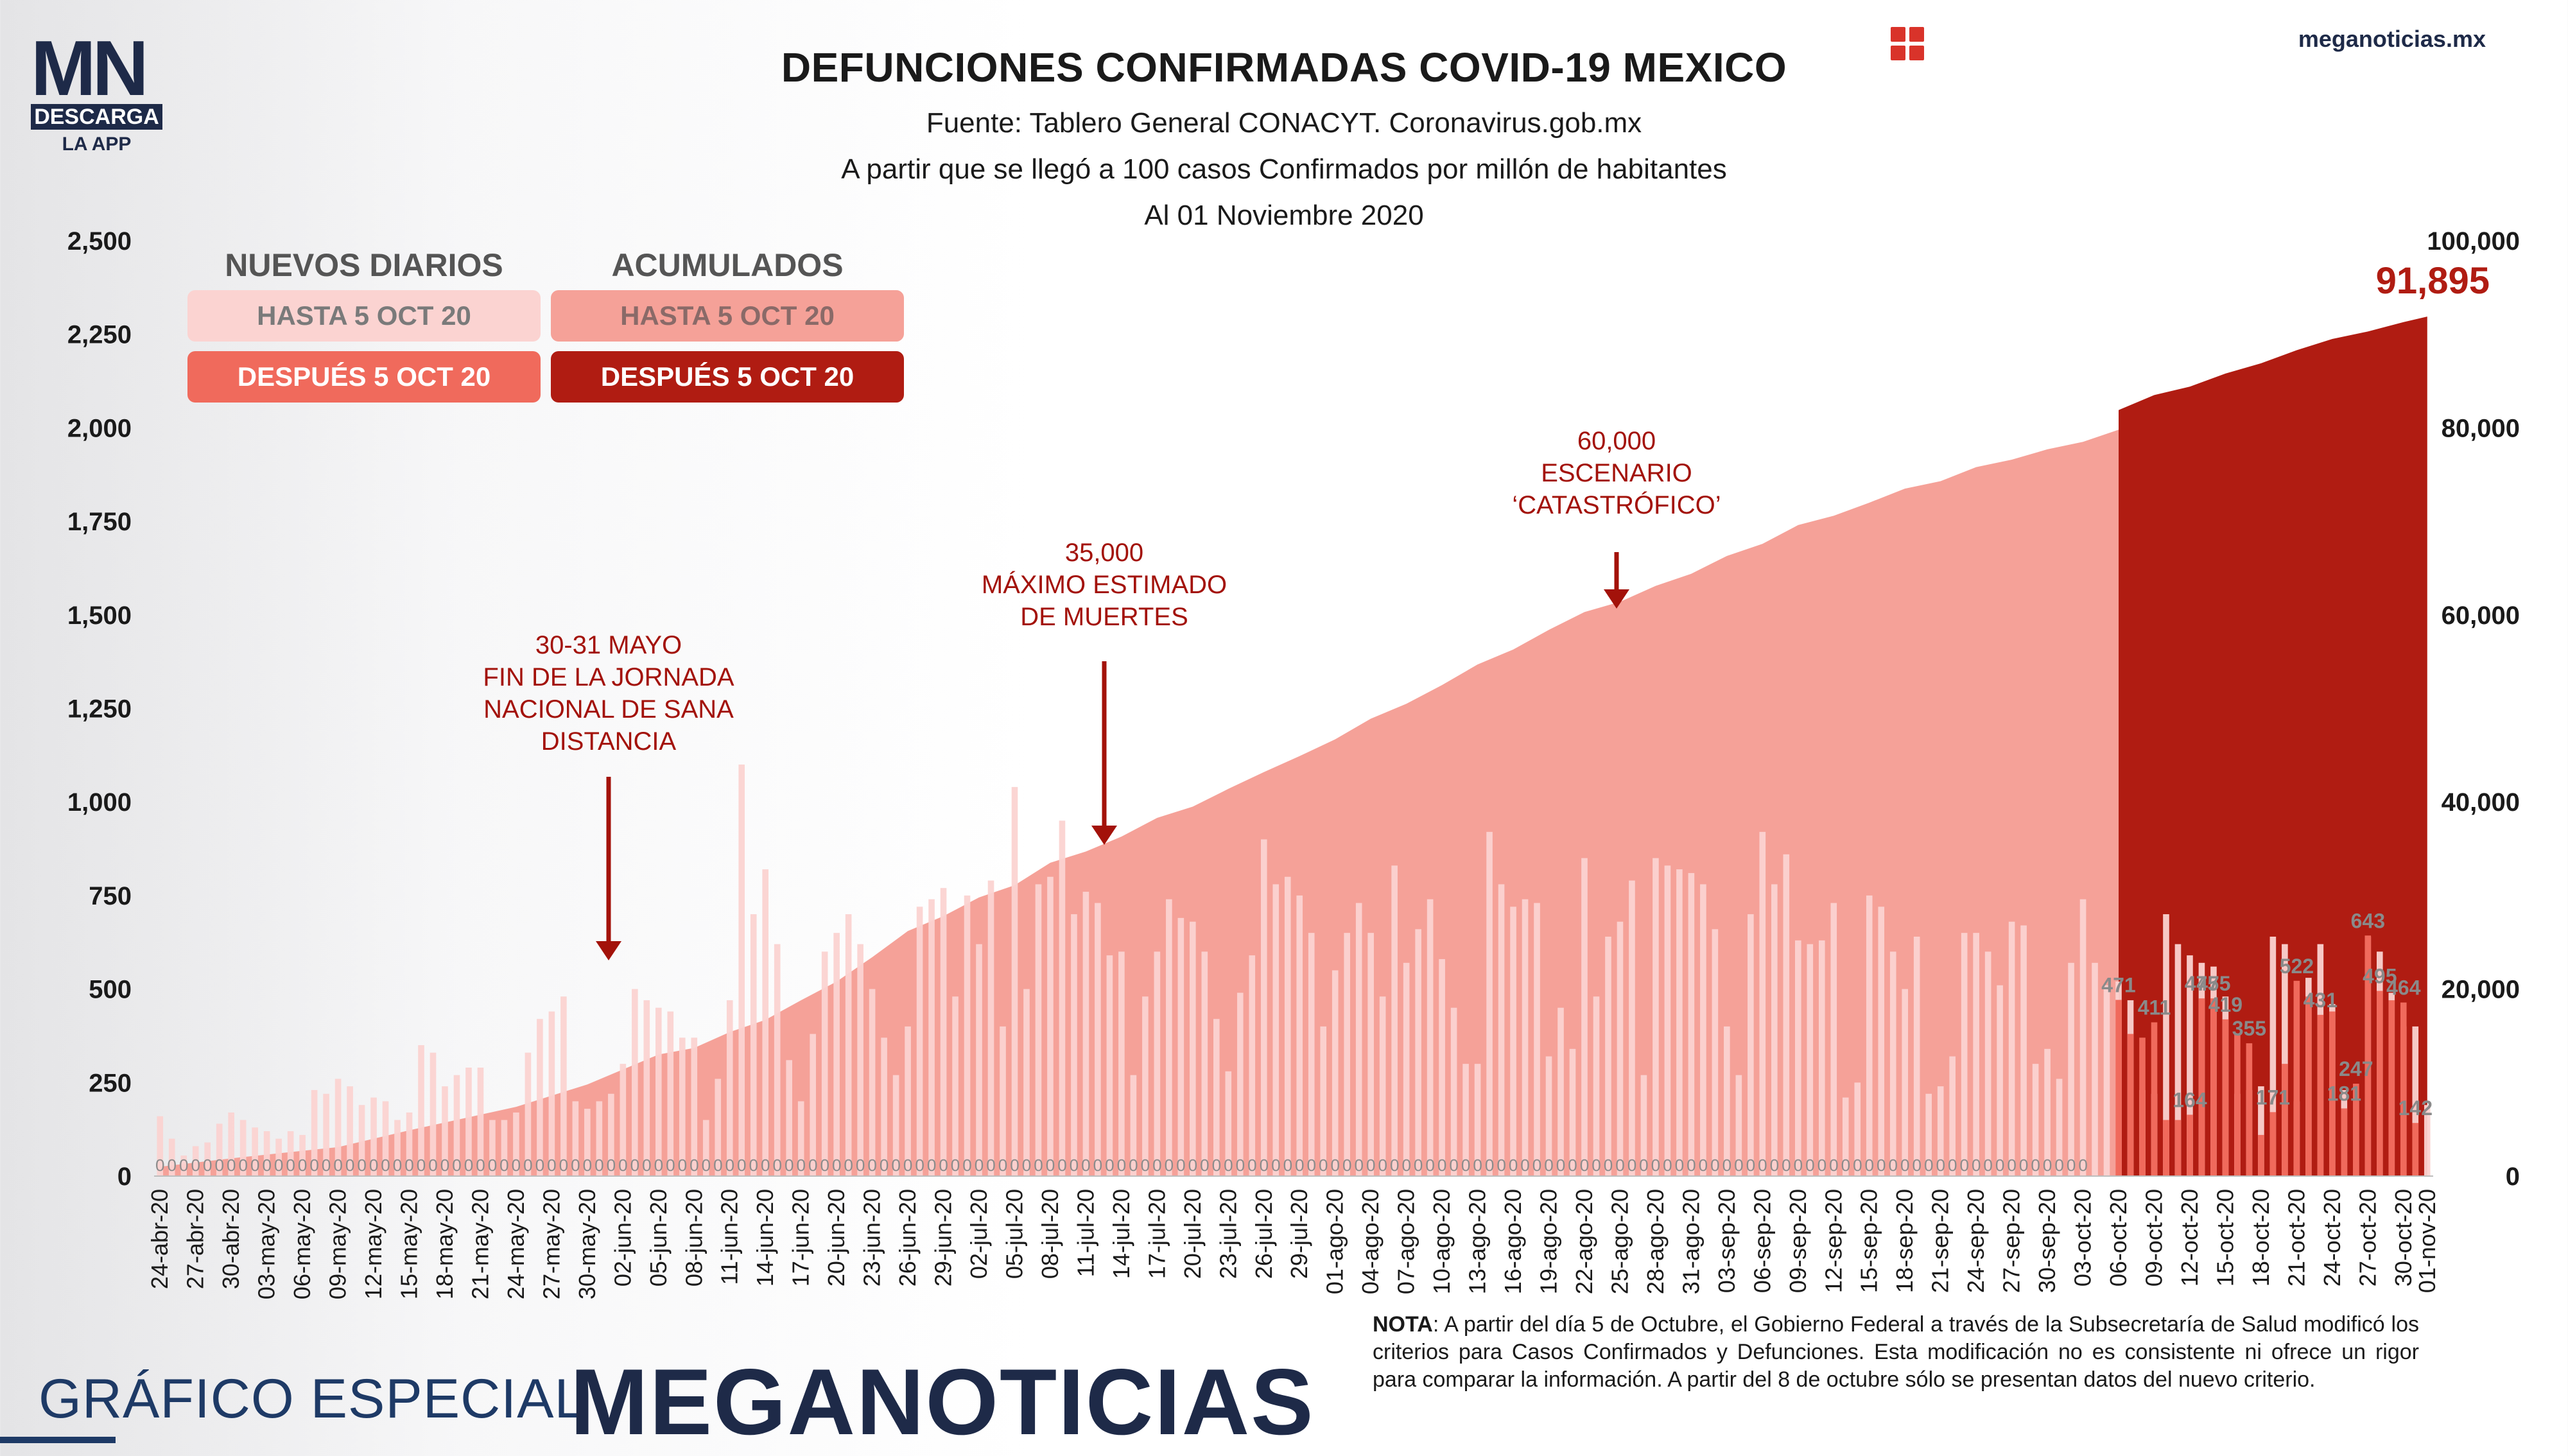 The height and width of the screenshot is (1456, 2568). I want to click on bar-value-label: 355, so click(2249, 1028).